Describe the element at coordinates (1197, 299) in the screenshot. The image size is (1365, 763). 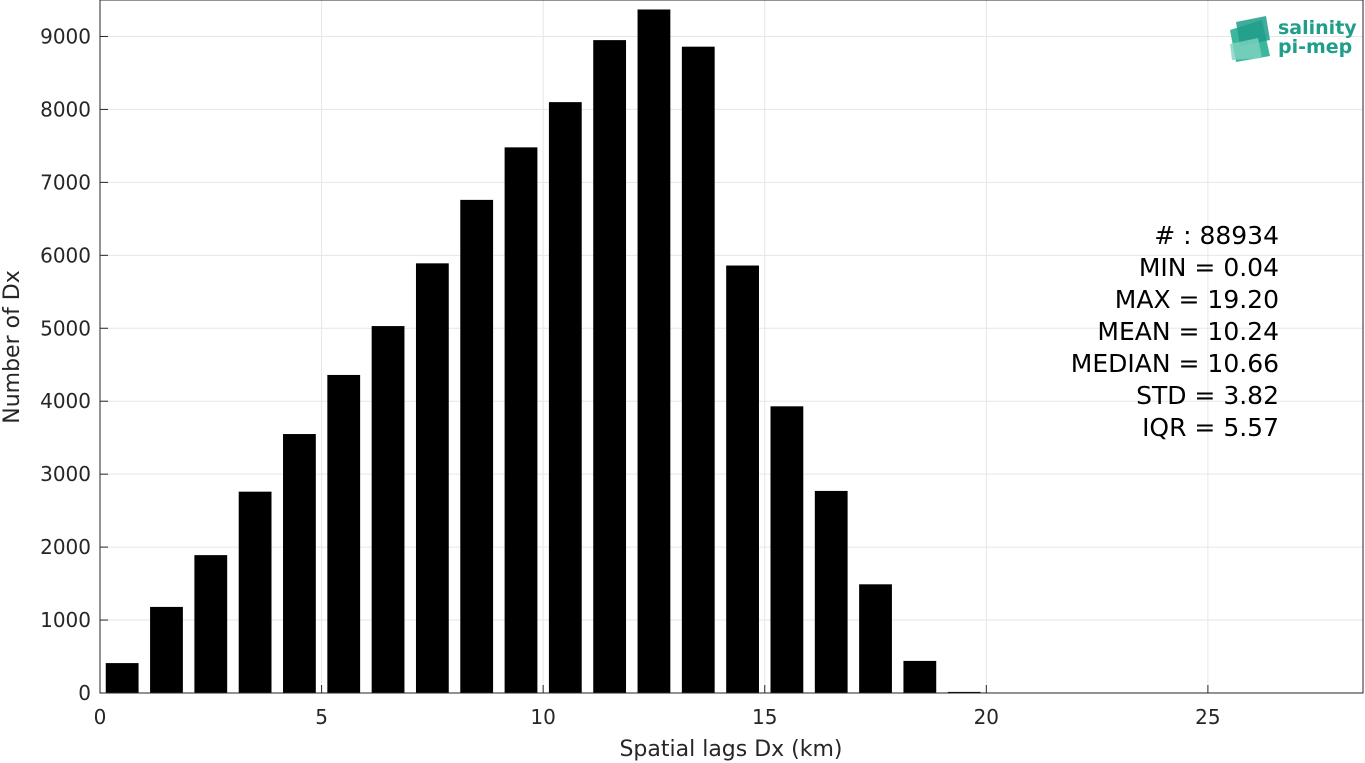
I see `stat-line: MAX = 19.20` at that location.